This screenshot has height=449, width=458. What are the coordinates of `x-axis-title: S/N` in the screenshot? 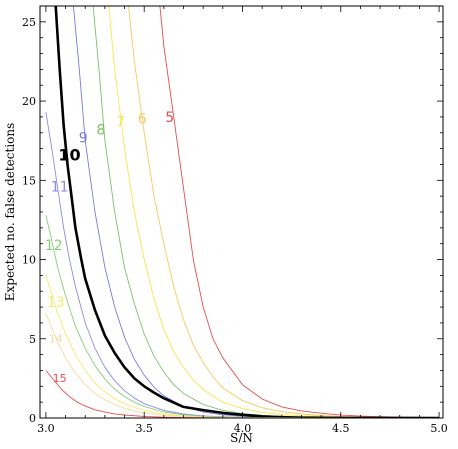 It's located at (241, 438).